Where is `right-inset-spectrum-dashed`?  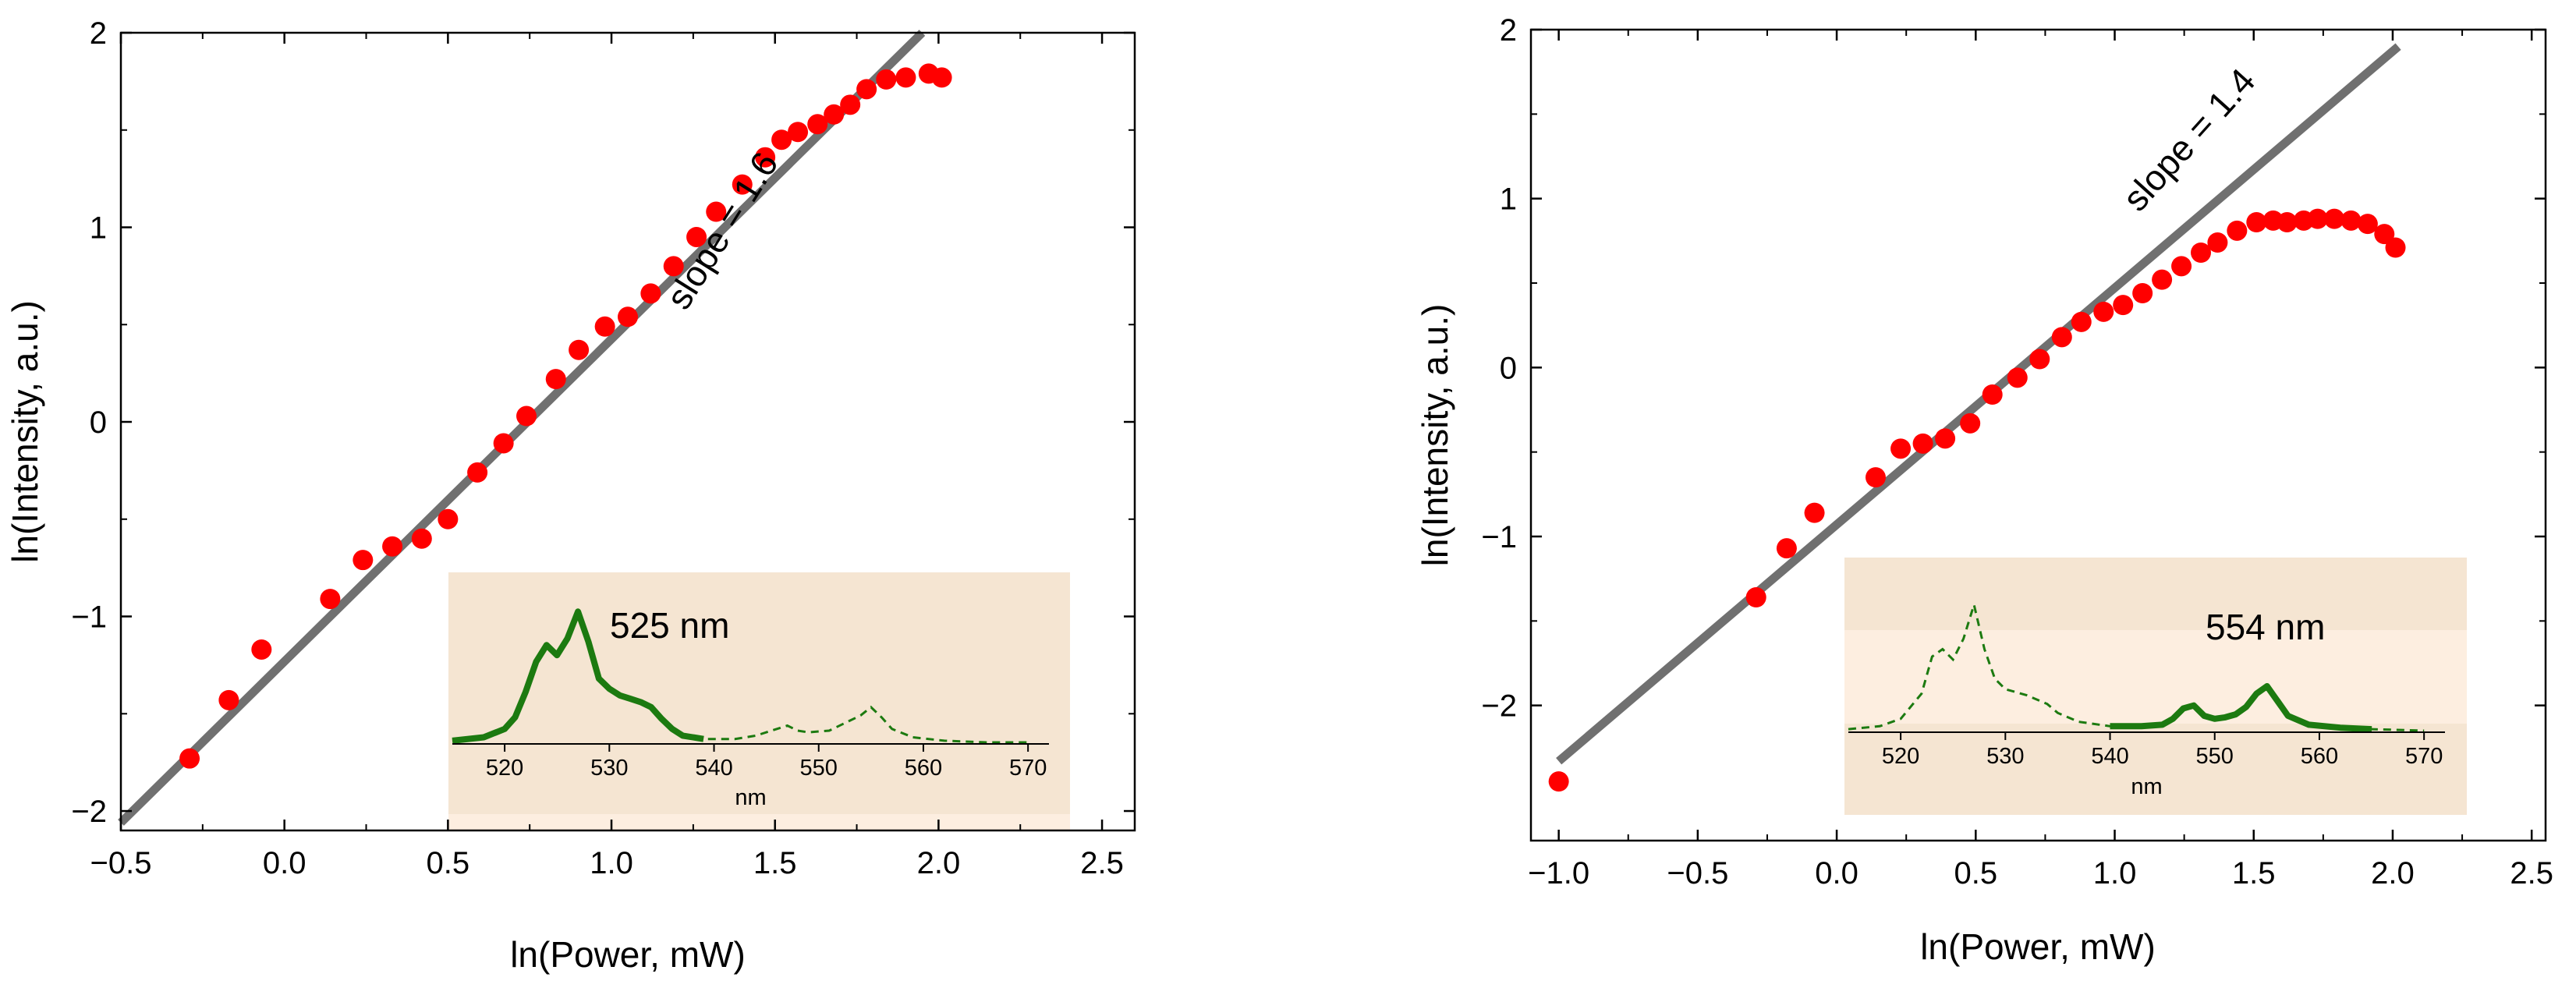 right-inset-spectrum-dashed is located at coordinates (2136, 666).